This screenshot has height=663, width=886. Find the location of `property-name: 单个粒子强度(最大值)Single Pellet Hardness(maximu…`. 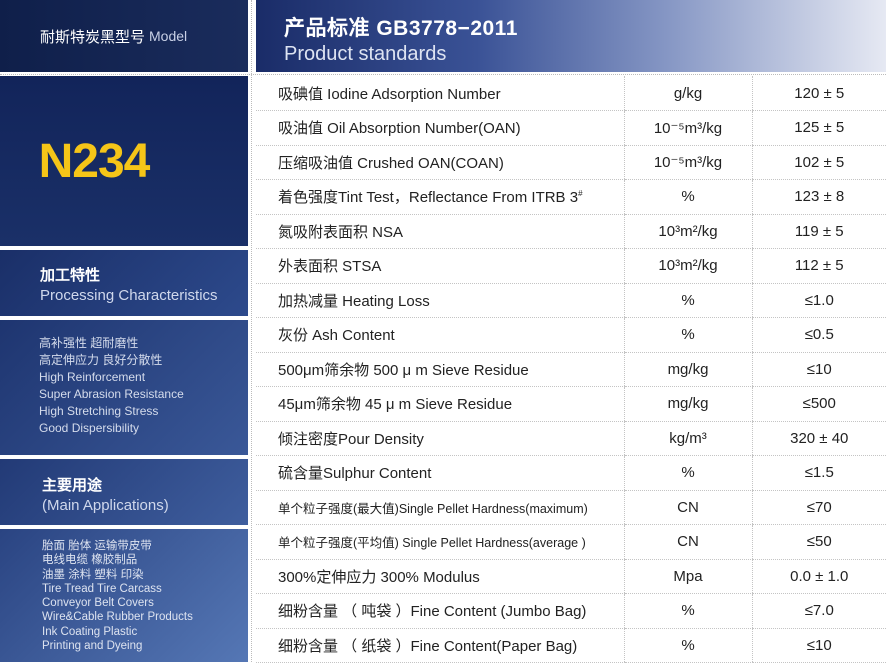

property-name: 单个粒子强度(最大值)Single Pellet Hardness(maximu… is located at coordinates (440, 507).